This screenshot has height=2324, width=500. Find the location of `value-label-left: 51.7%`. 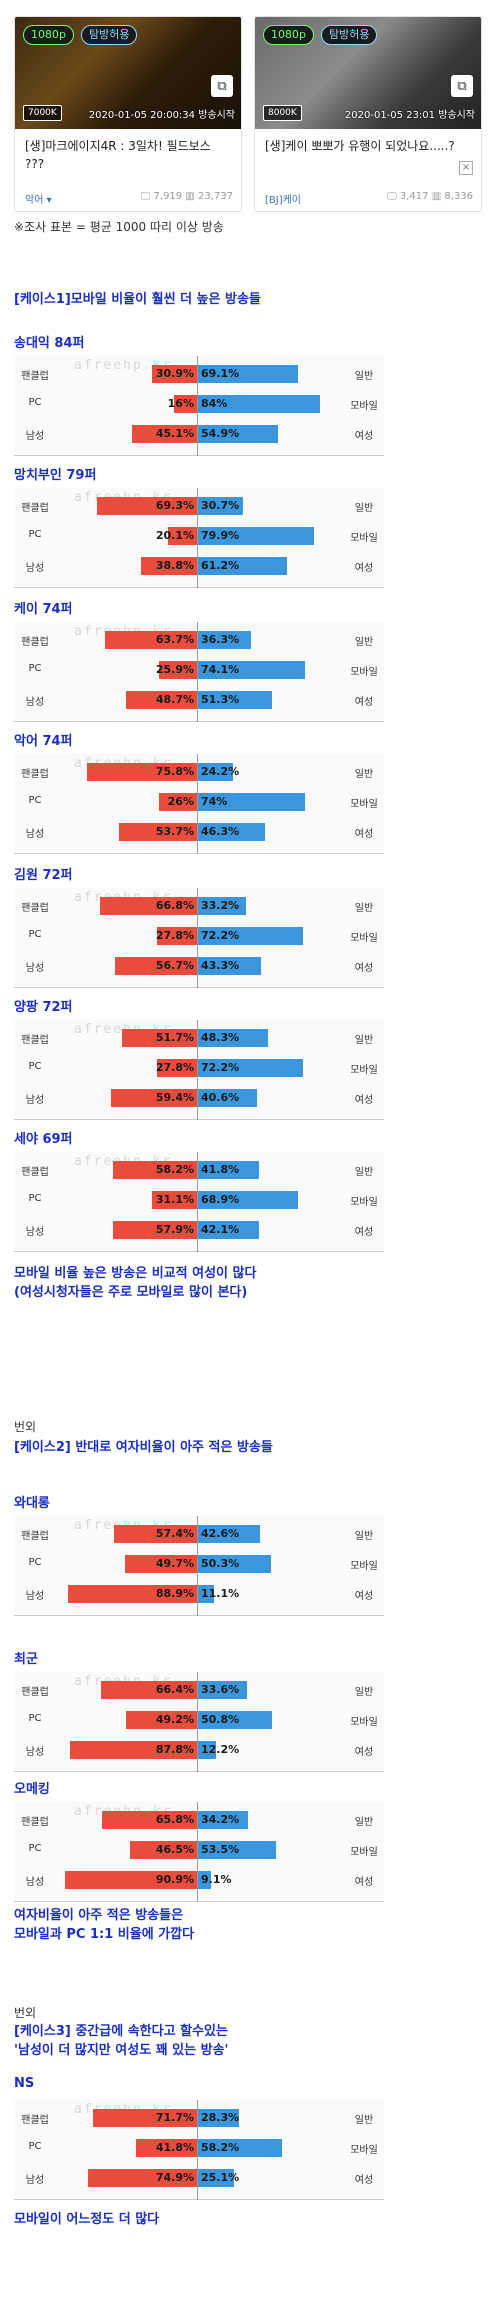

value-label-left: 51.7% is located at coordinates (174, 1037).